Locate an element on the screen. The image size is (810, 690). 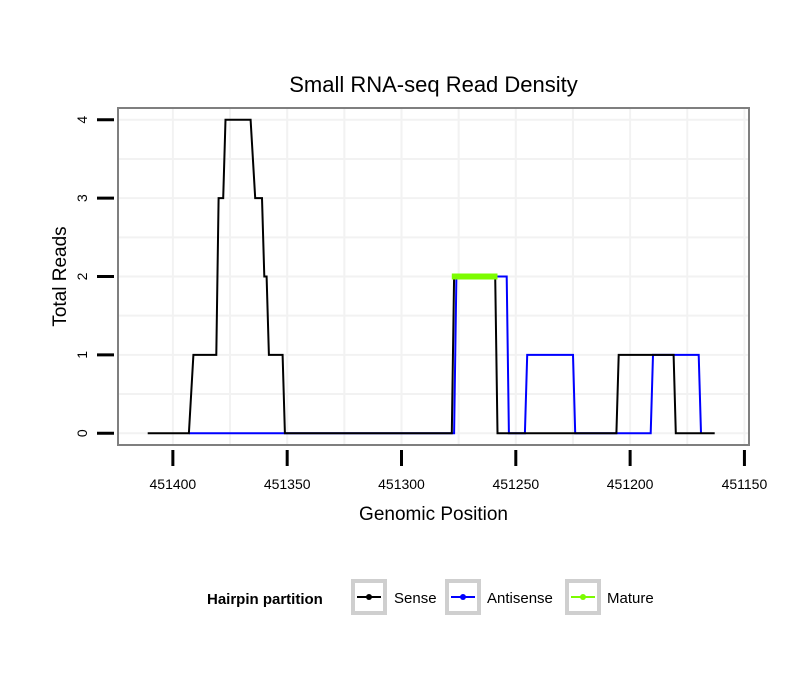
legend-title: Hairpin partition is located at coordinates (265, 599).